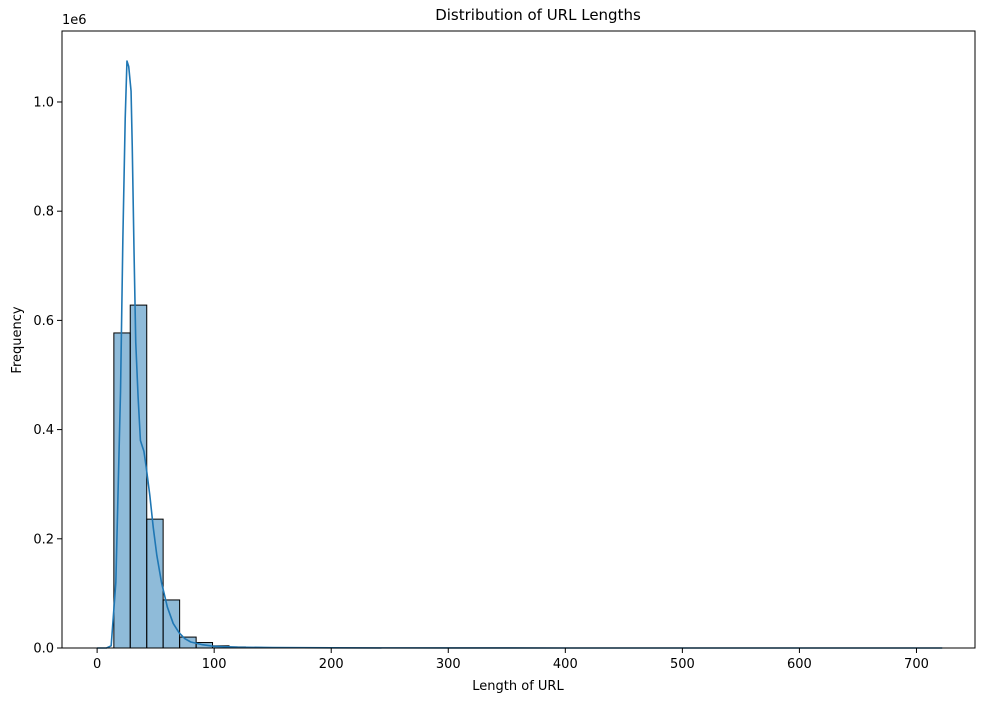  I want to click on x-axis-ticks: 0 100 200 300 400 500 600 700, so click(511, 660).